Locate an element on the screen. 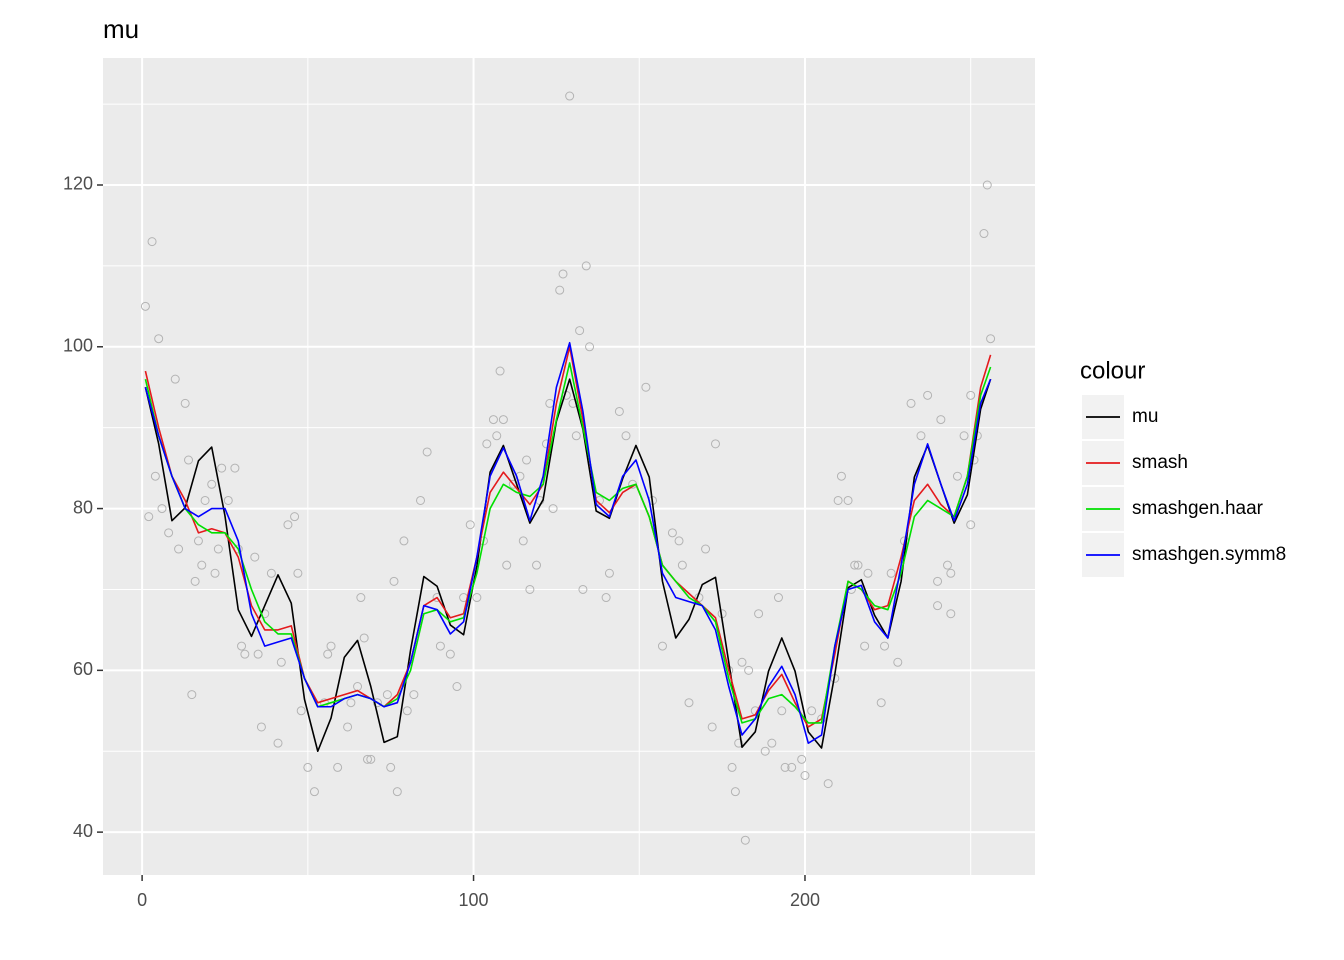 The height and width of the screenshot is (960, 1344). x-tick-label: 0 is located at coordinates (142, 900).